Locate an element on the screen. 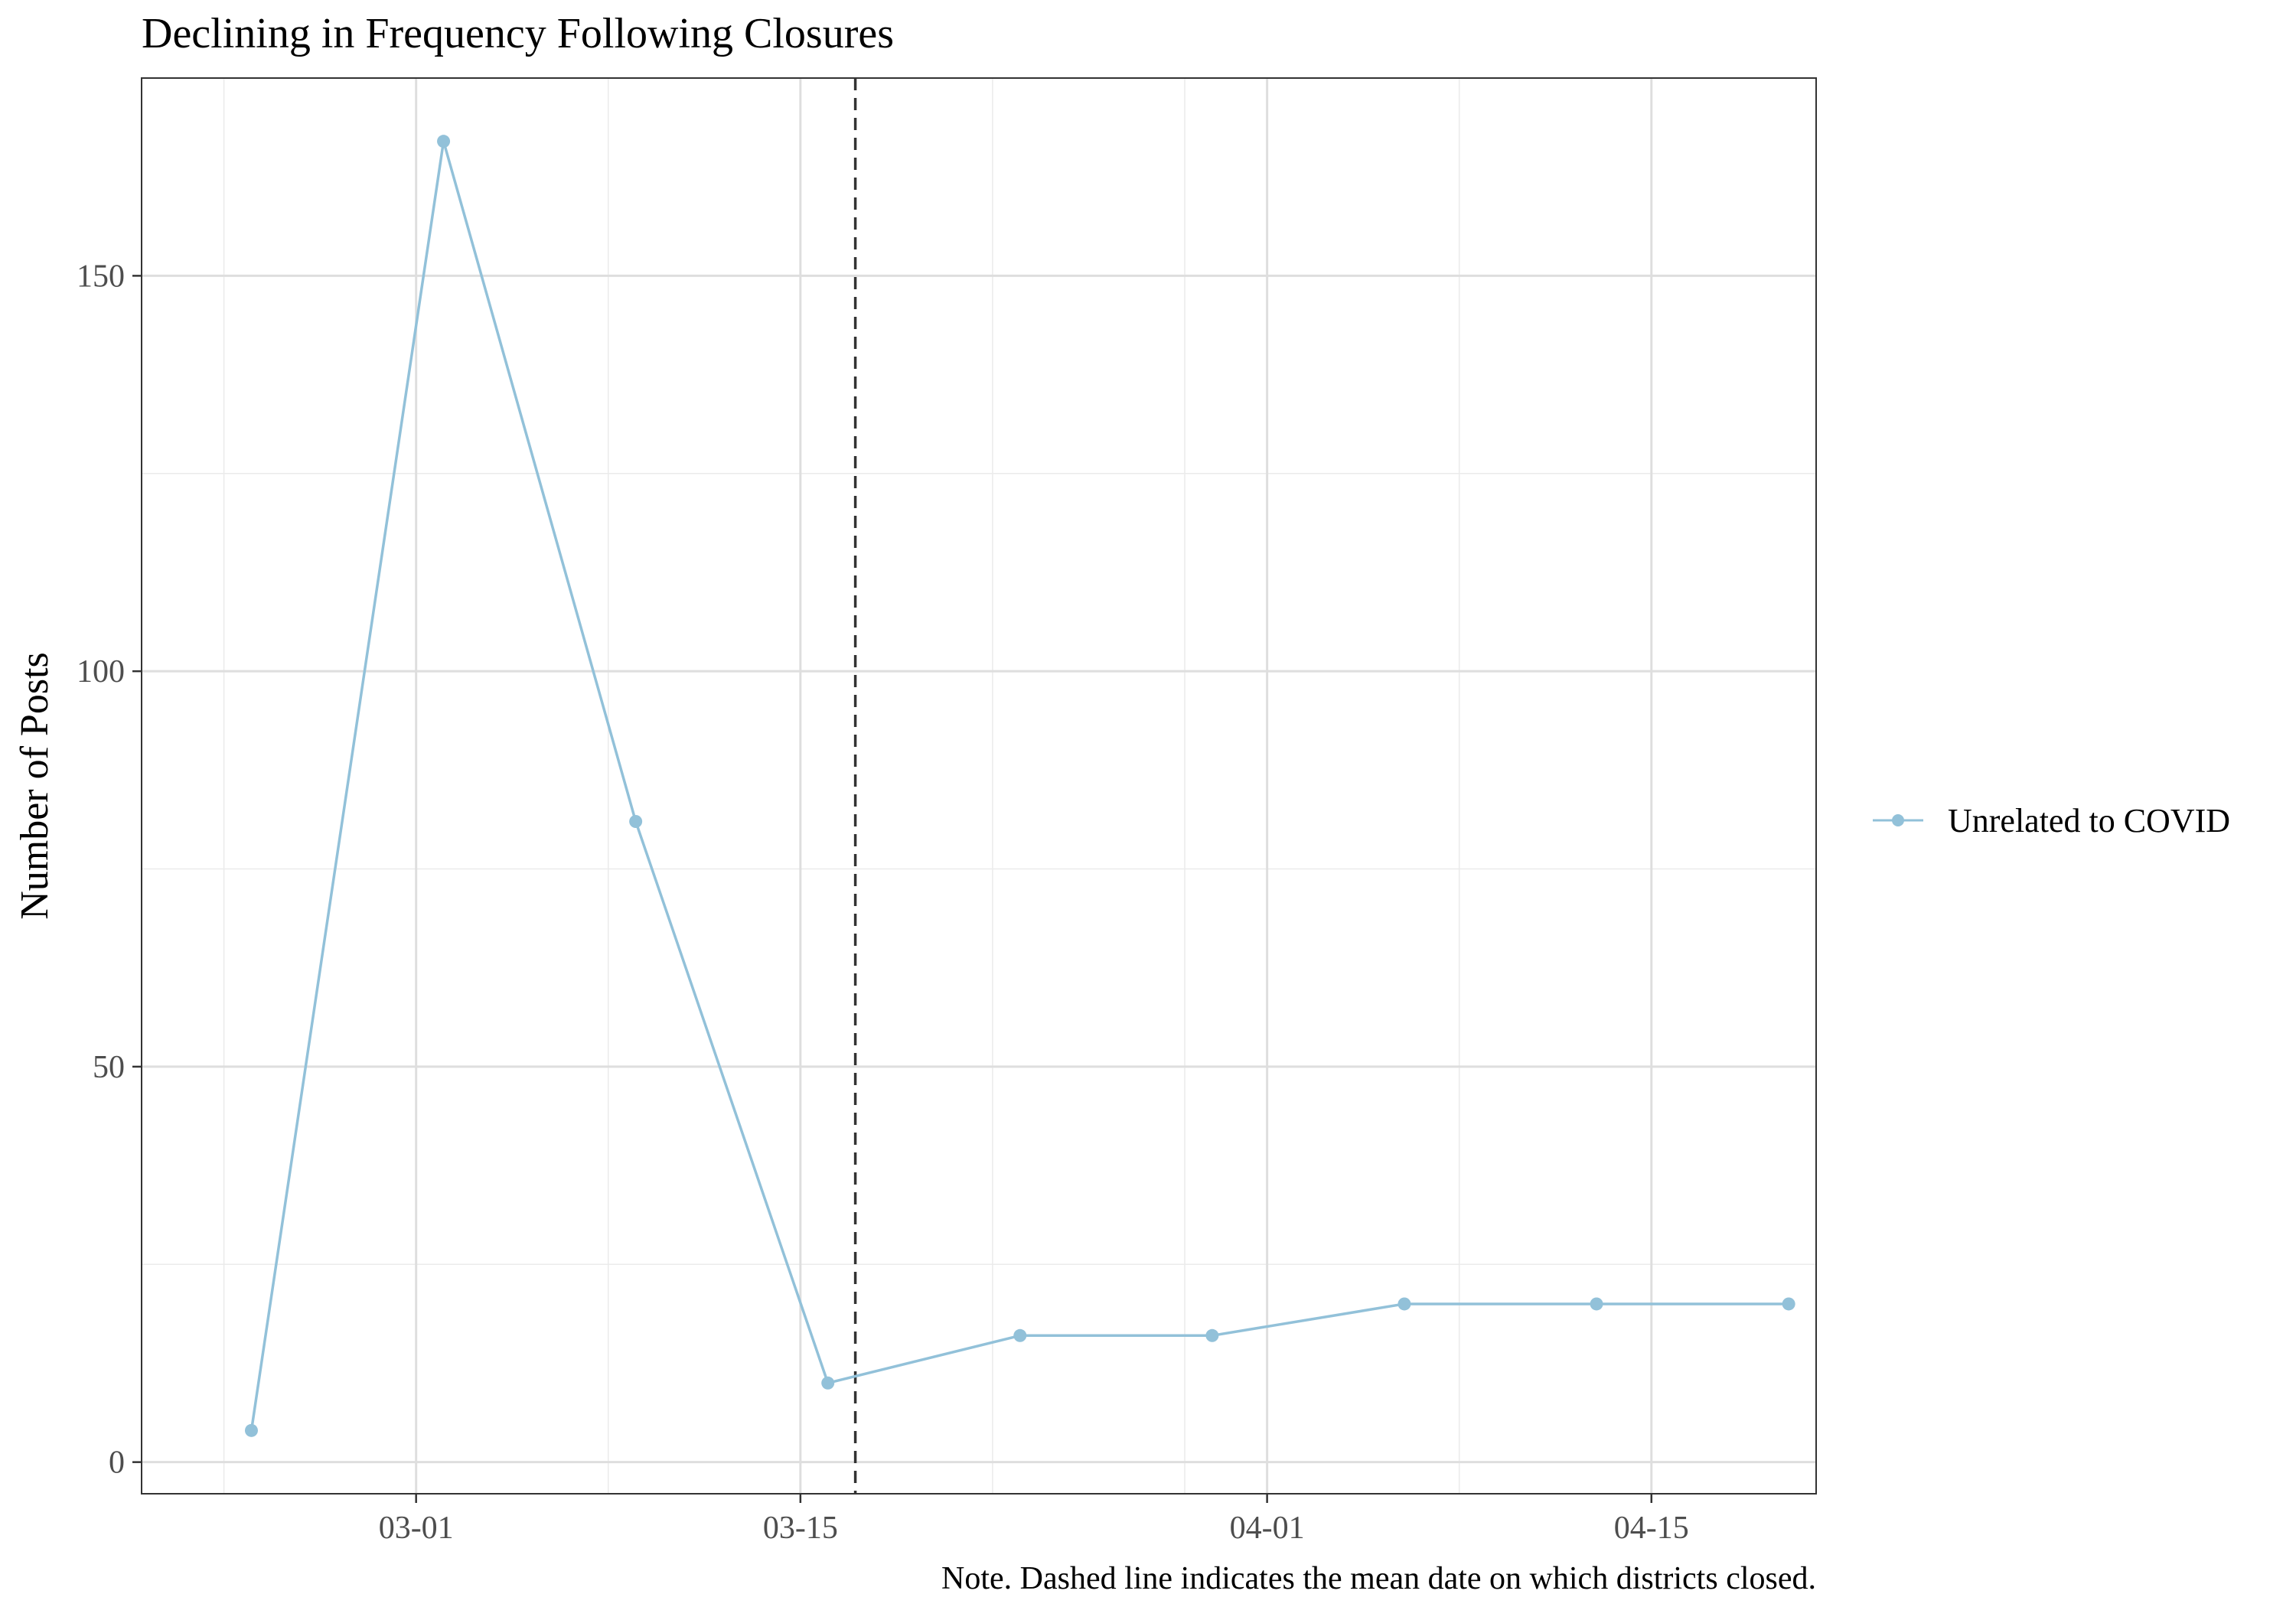  y-axis-label: Number of Posts is located at coordinates (35, 786).